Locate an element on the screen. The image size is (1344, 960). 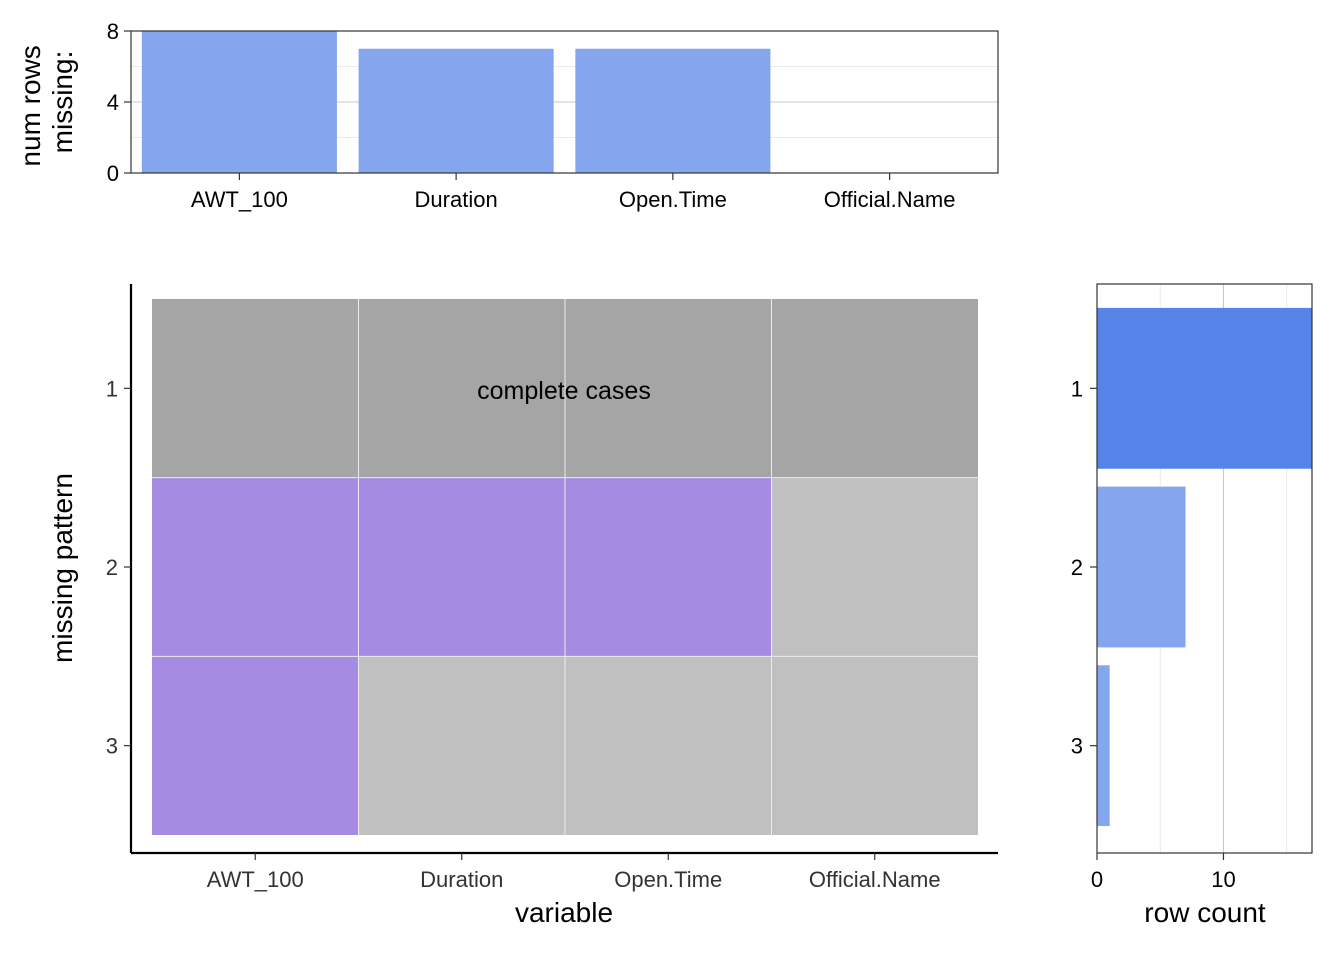
heatmap-x-axis-title: variable is located at coordinates (564, 912).